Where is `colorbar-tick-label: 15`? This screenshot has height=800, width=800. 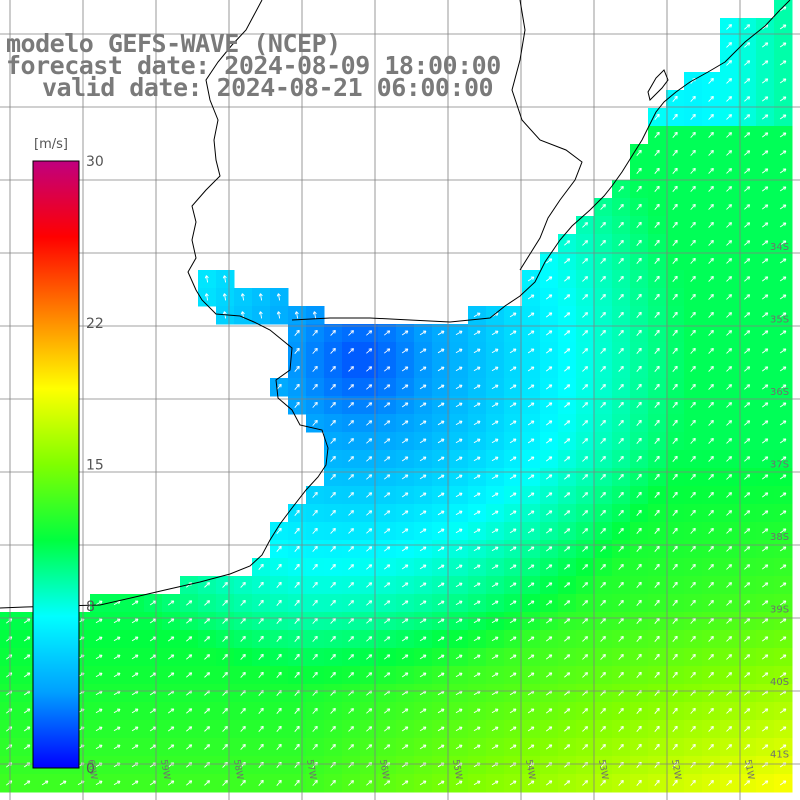
colorbar-tick-label: 15 is located at coordinates (95, 466).